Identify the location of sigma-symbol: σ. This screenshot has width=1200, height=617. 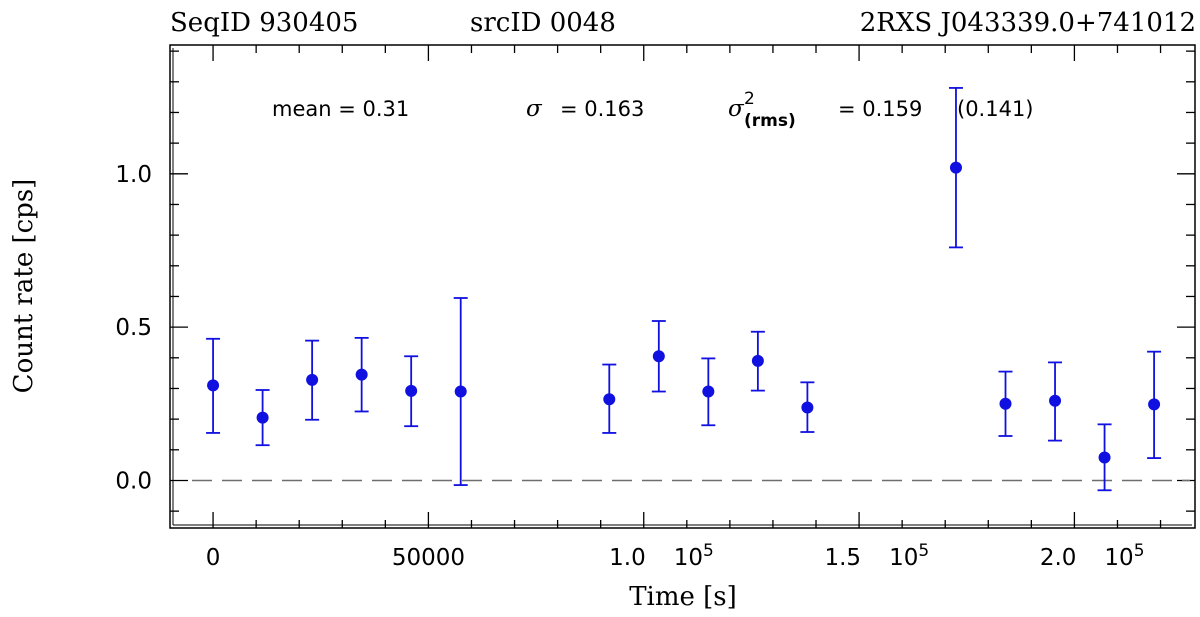
(534, 109).